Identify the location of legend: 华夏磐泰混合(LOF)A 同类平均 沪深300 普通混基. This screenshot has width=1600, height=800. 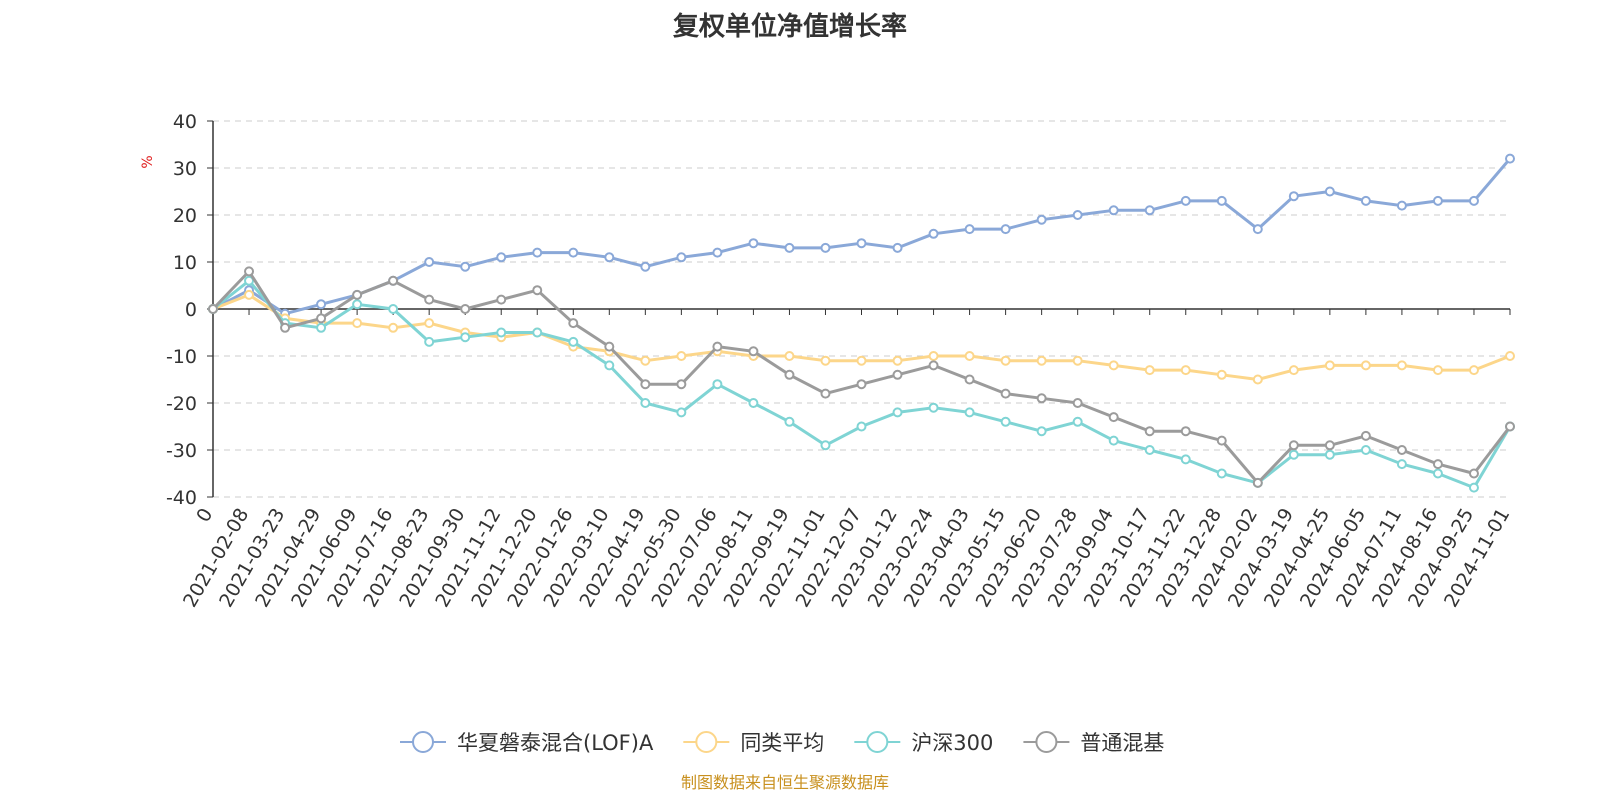
(782, 743).